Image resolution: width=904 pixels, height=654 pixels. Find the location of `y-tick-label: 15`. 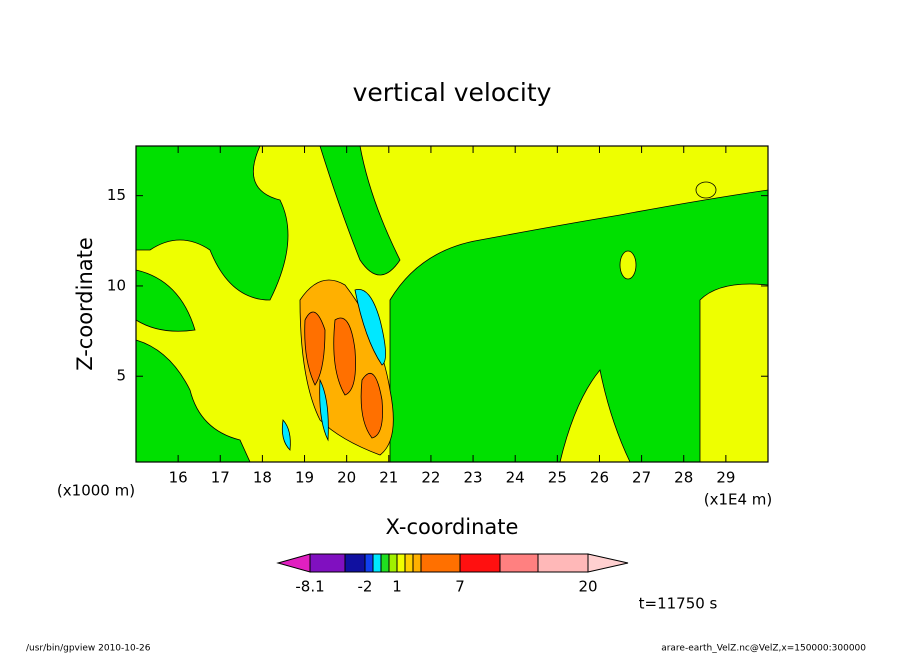

y-tick-label: 15 is located at coordinates (116, 195).